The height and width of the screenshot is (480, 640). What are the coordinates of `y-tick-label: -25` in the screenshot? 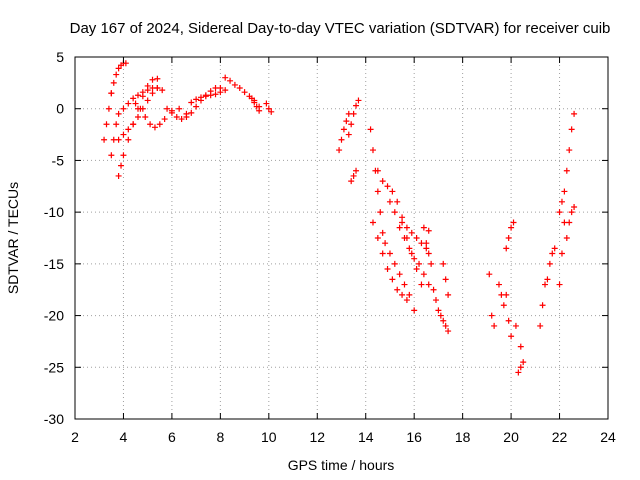 It's located at (54, 367).